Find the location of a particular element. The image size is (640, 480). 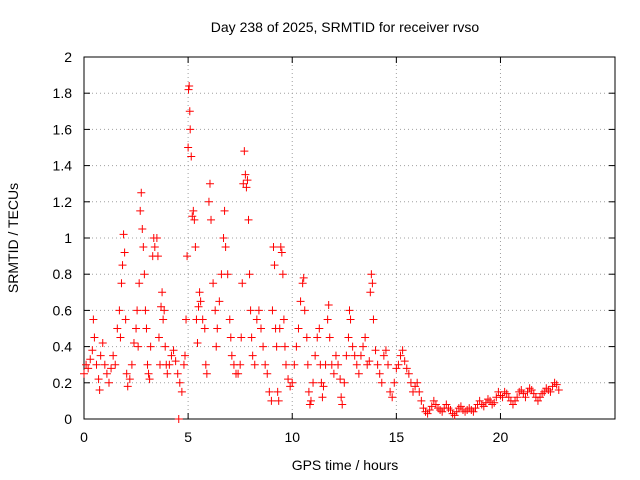

y-tick-label: 0.2 is located at coordinates (63, 383).